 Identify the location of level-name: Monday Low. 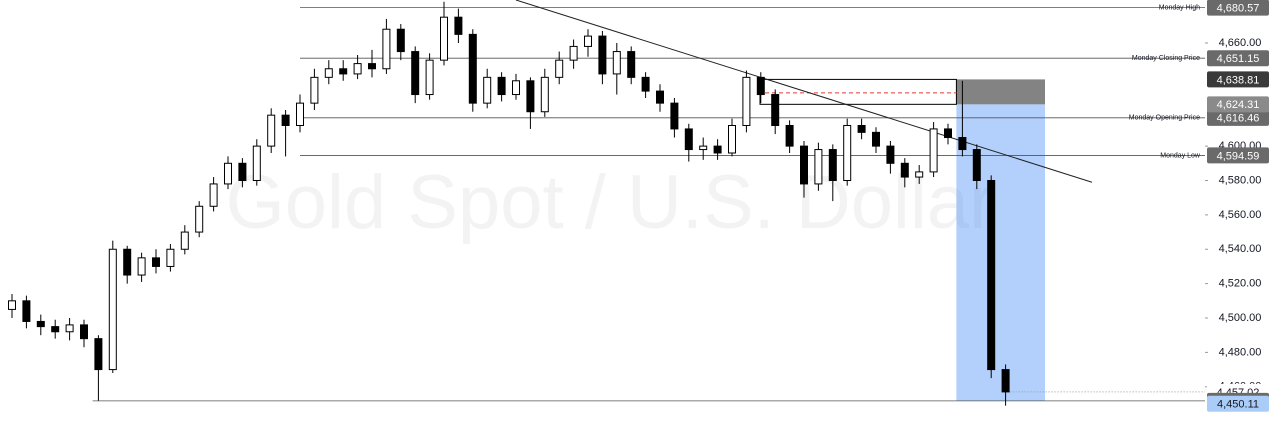
(1180, 155).